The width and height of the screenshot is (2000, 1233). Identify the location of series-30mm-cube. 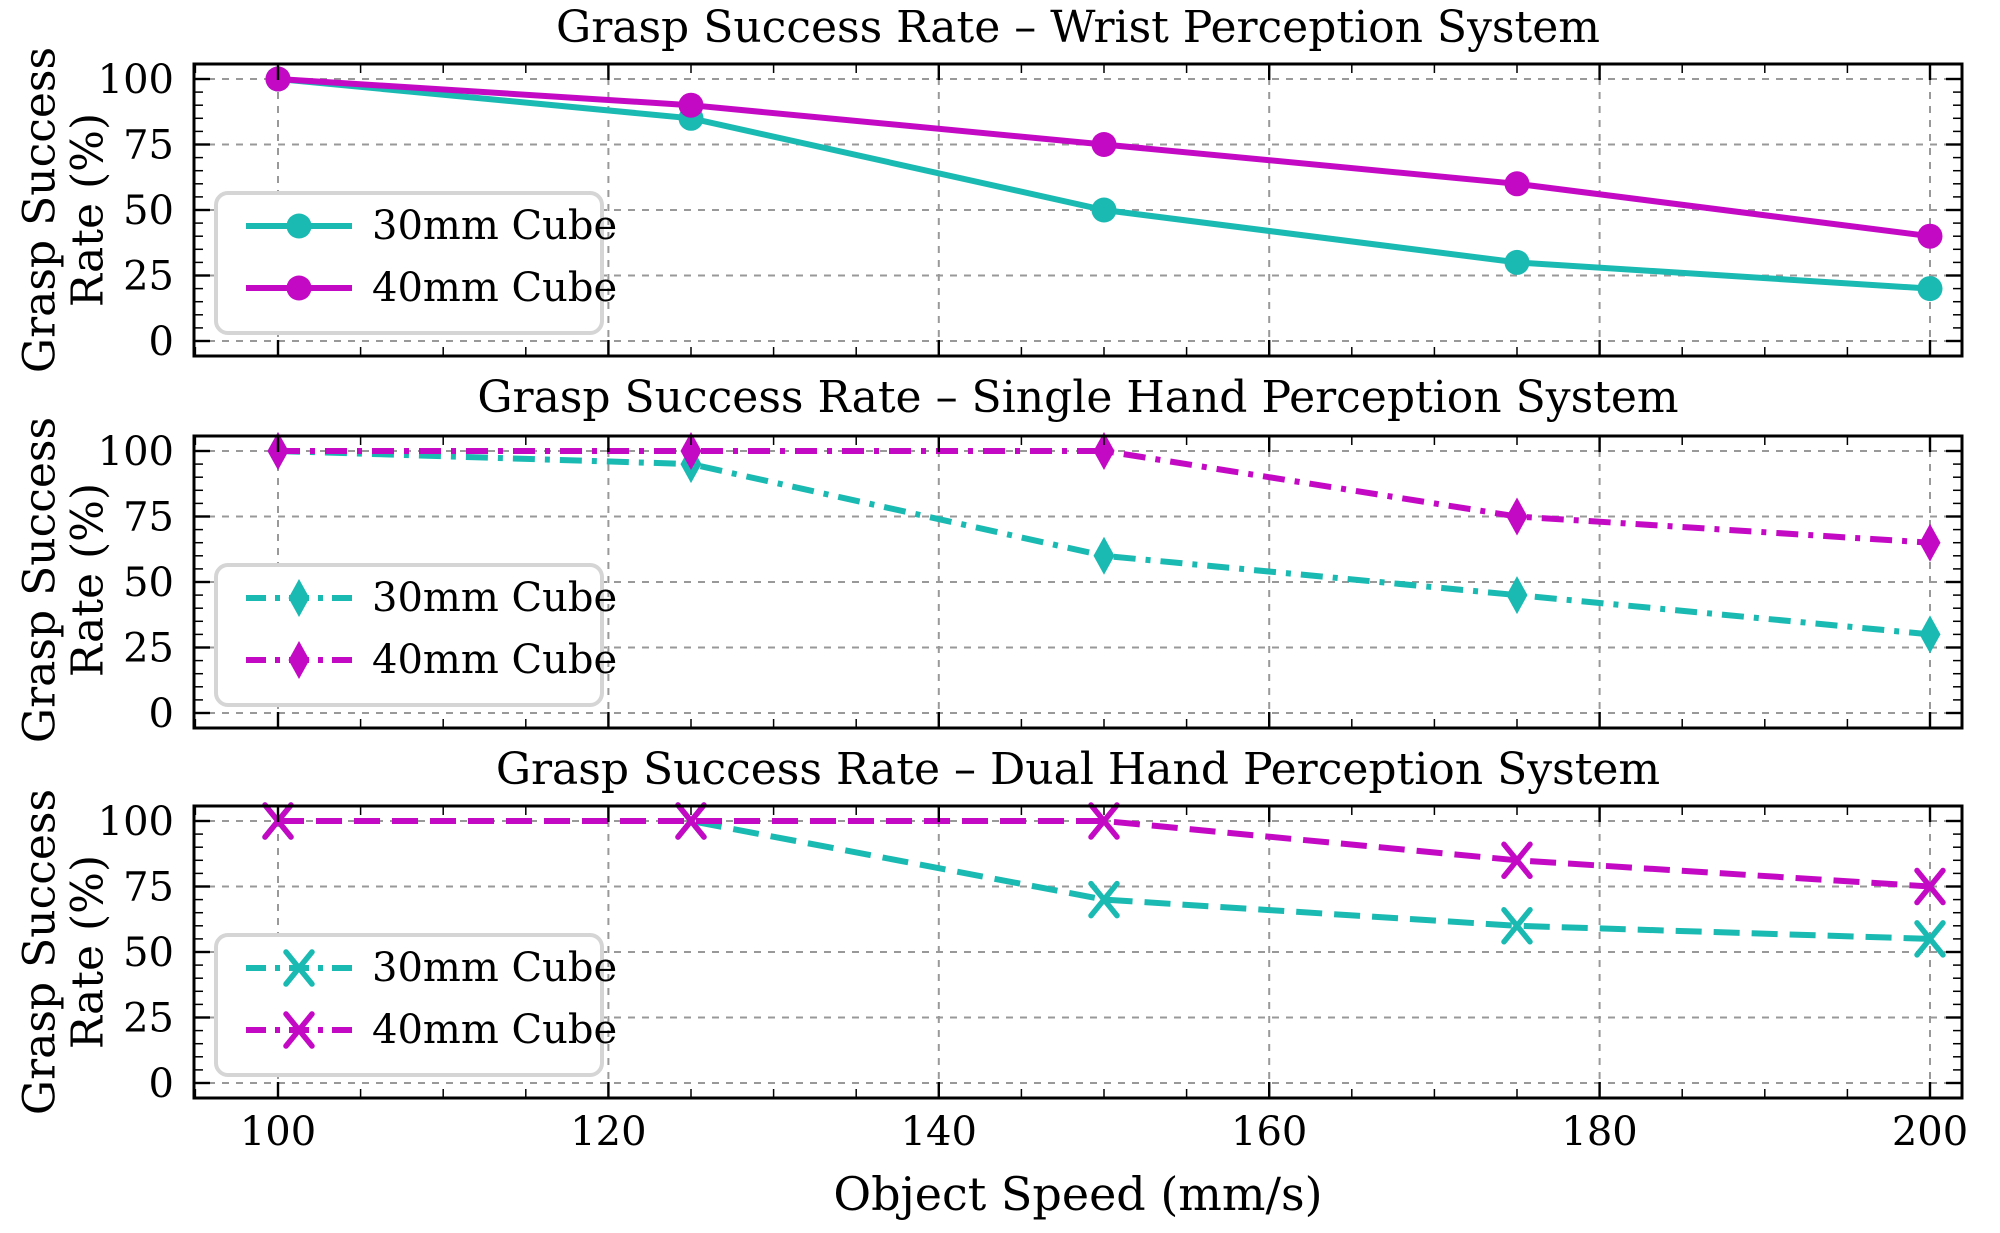
(1104, 880).